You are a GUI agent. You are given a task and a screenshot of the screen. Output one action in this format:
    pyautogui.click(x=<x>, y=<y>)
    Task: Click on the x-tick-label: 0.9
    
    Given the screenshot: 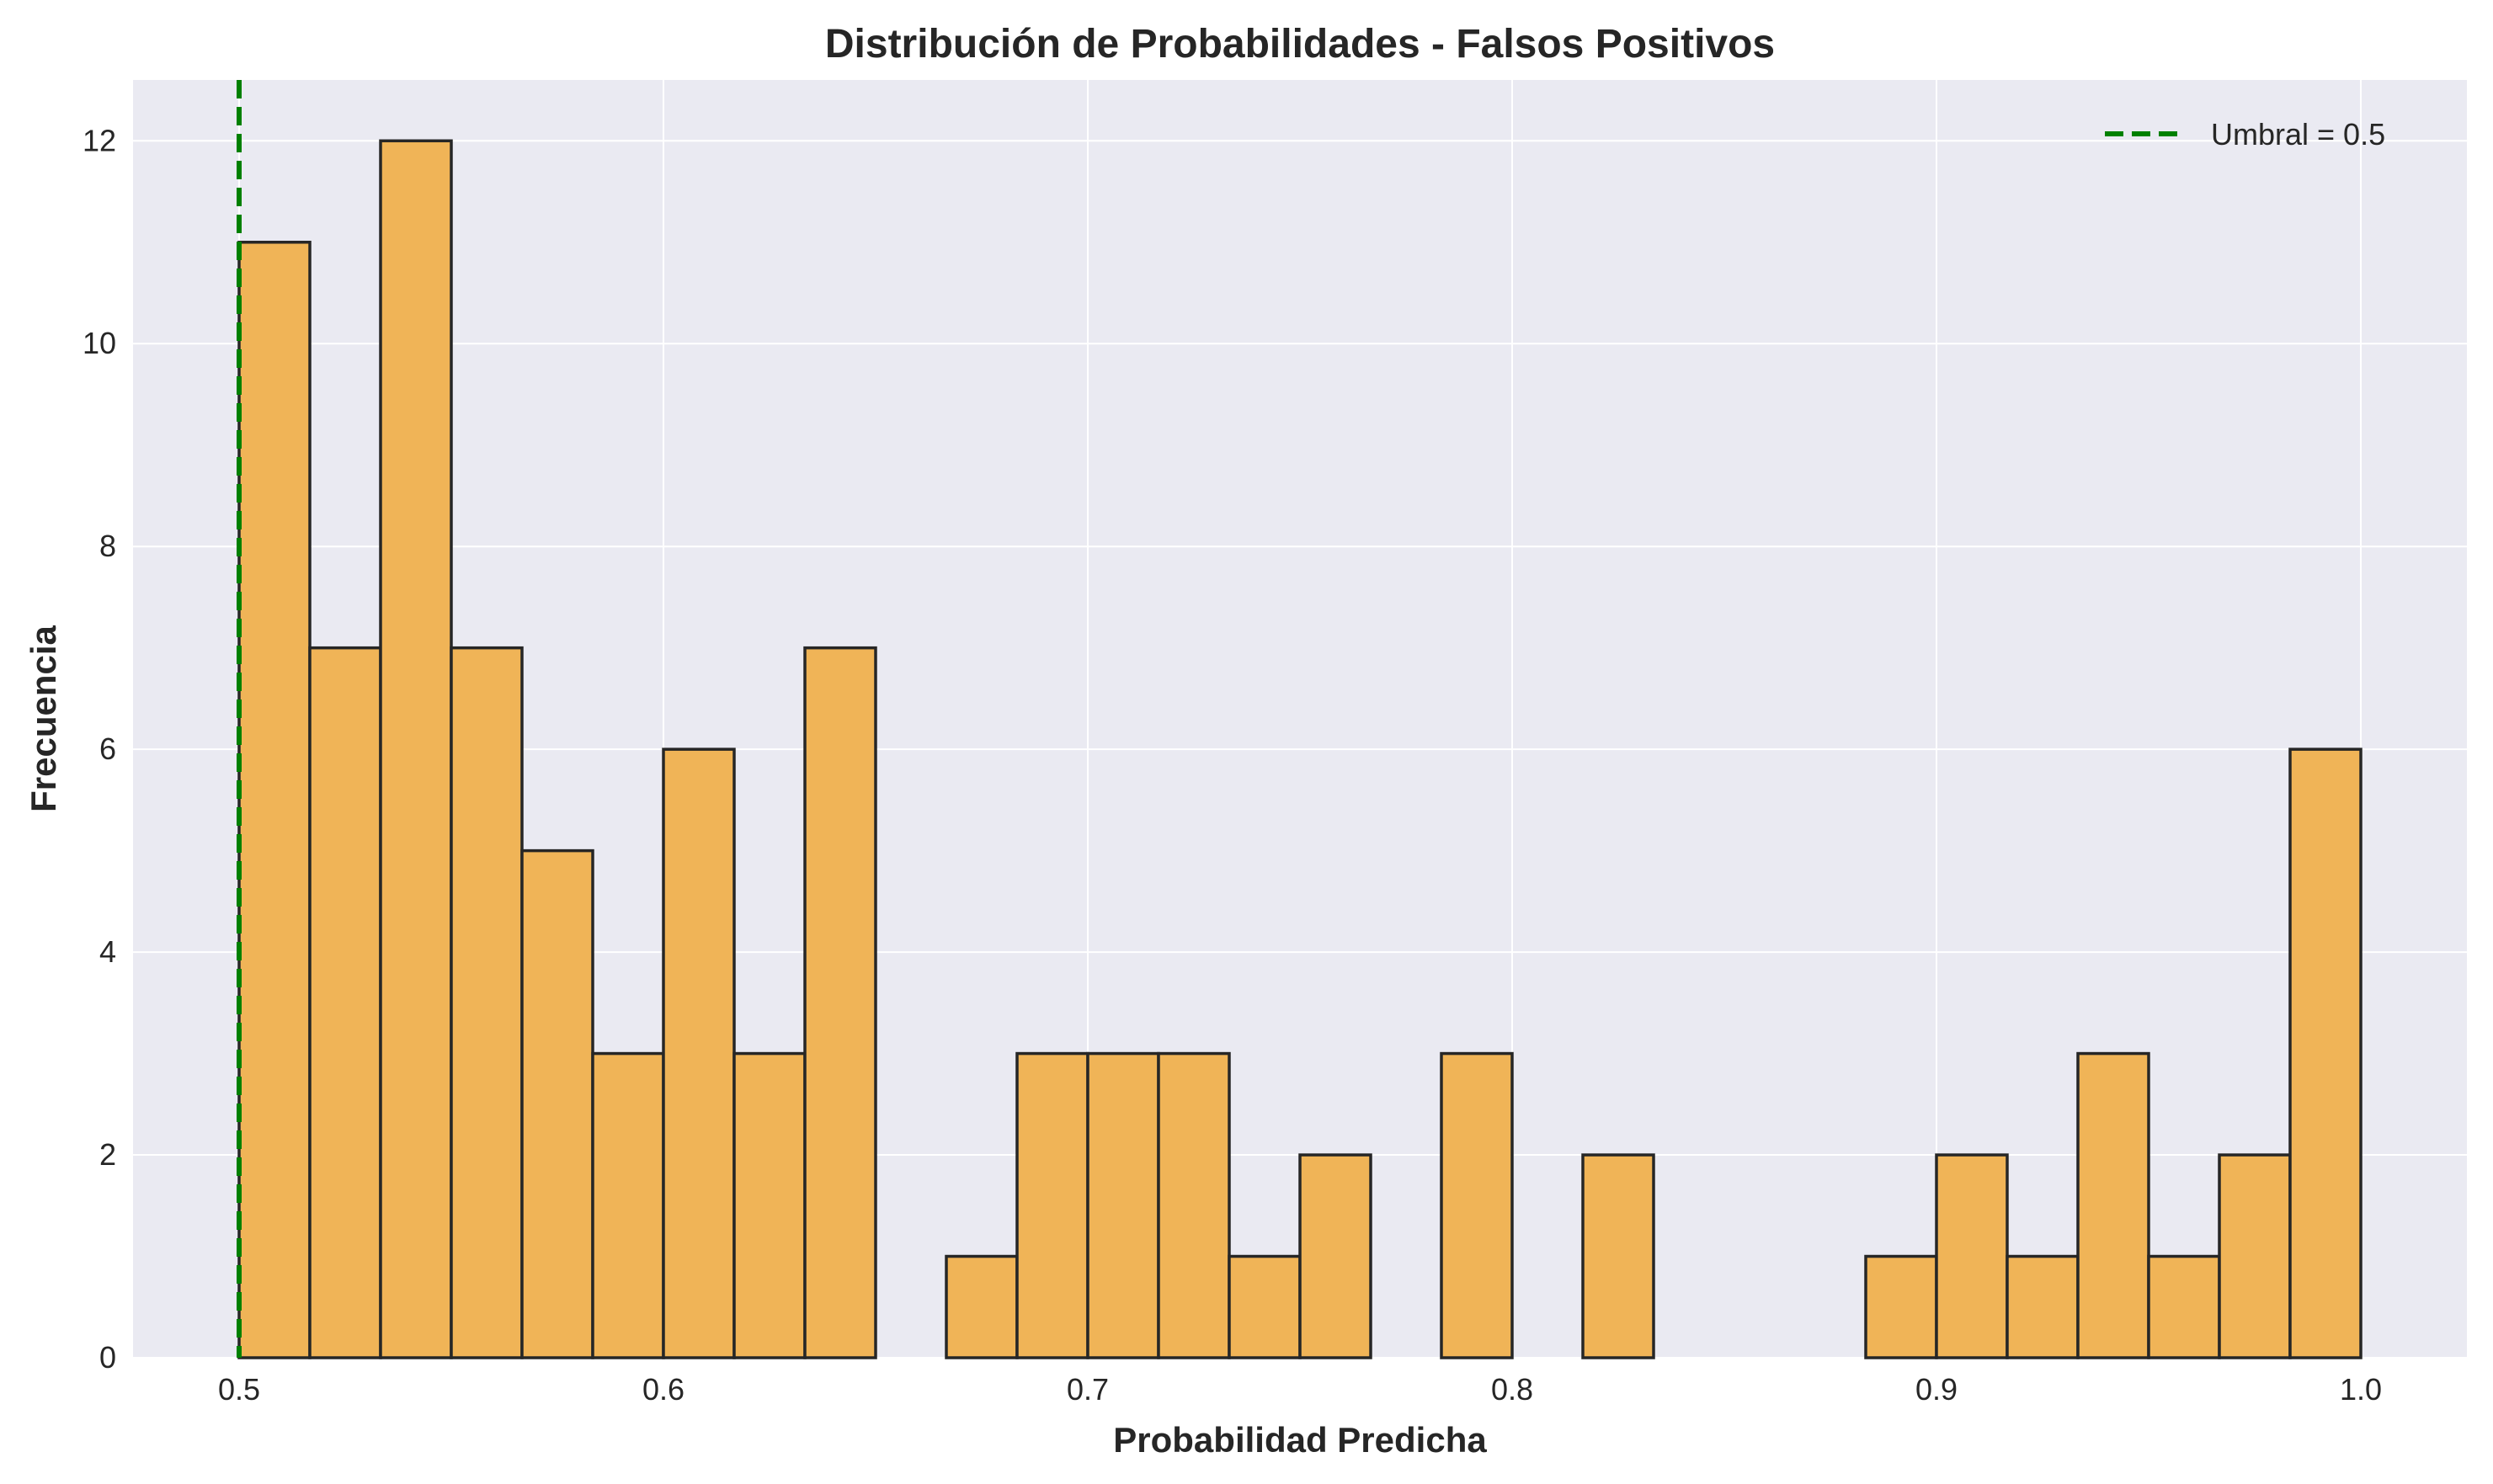 What is the action you would take?
    pyautogui.click(x=1936, y=1389)
    